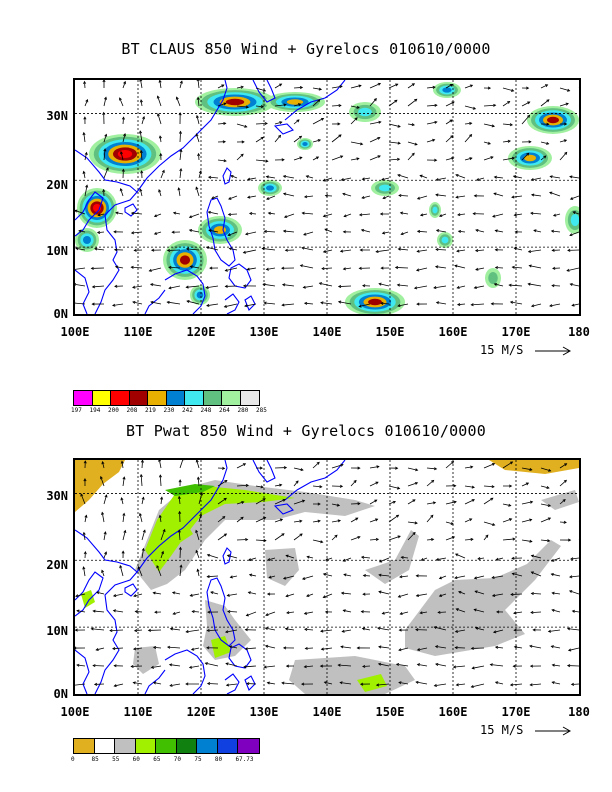 The image size is (612, 792). What do you see at coordinates (390, 712) in the screenshot?
I see `lon-label: 150E` at bounding box center [390, 712].